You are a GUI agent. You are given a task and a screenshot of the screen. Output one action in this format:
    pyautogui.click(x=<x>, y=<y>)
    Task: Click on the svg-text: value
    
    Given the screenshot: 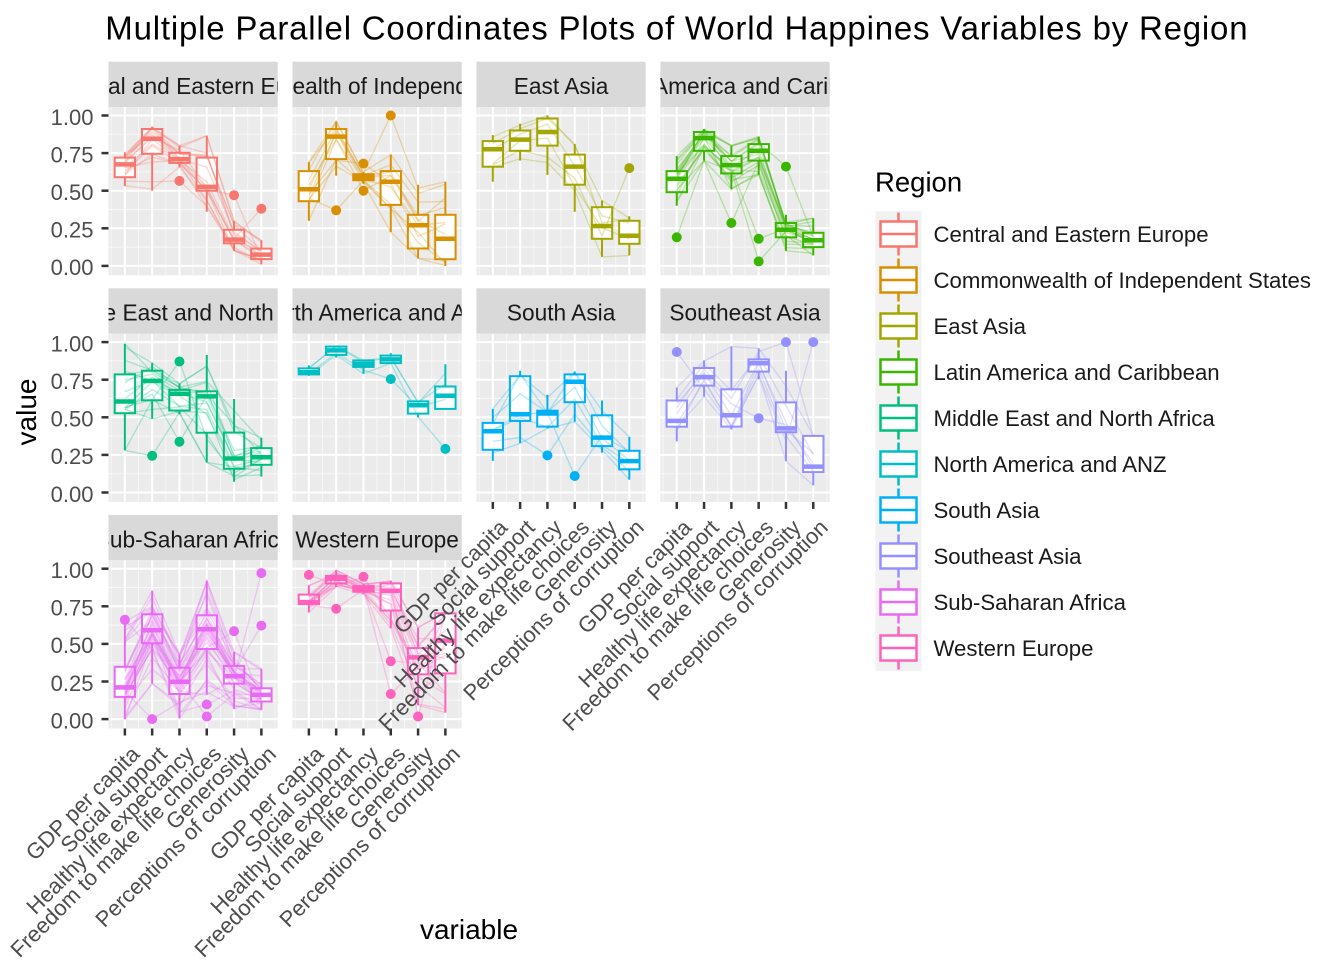 What is the action you would take?
    pyautogui.click(x=26, y=412)
    